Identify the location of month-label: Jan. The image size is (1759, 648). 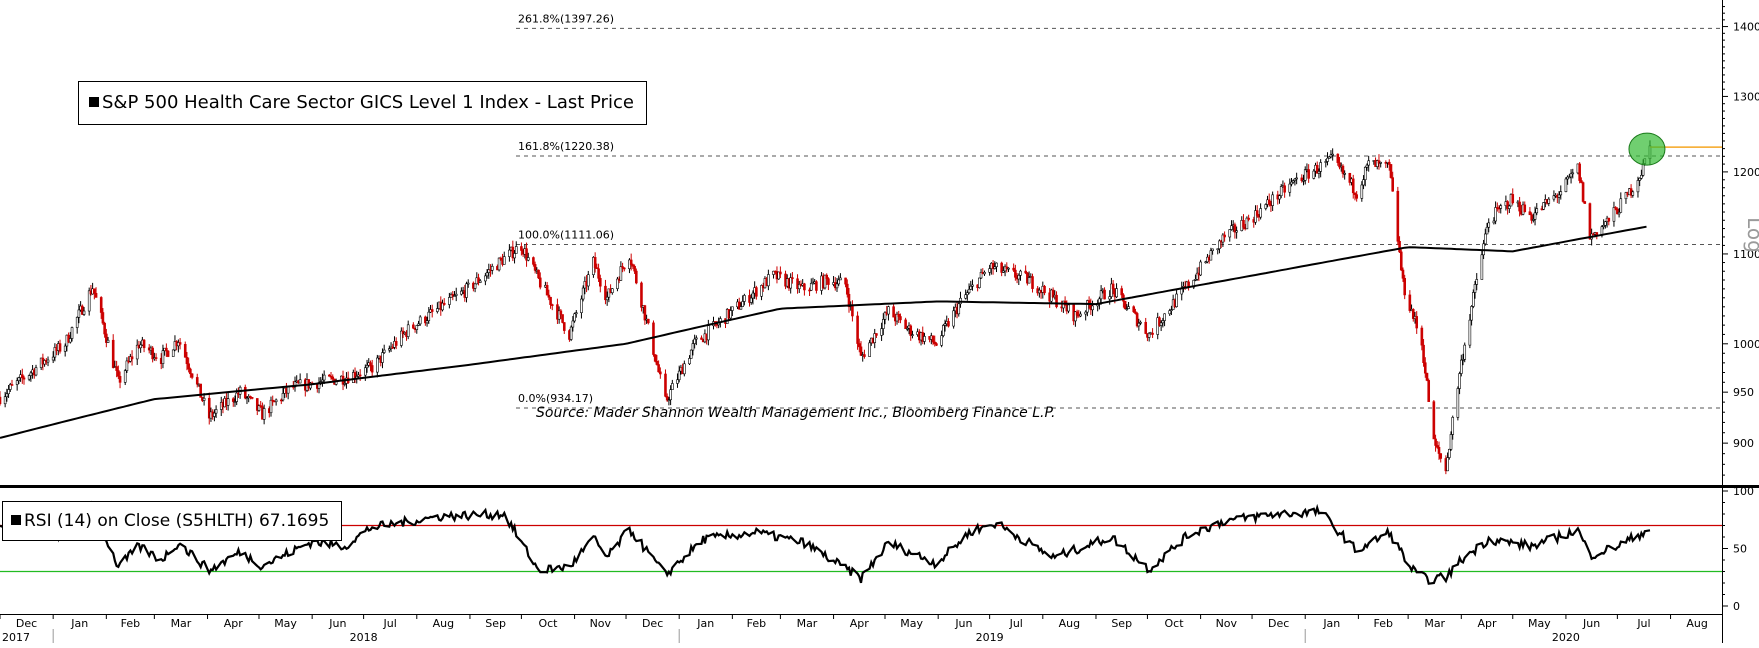
(79, 623).